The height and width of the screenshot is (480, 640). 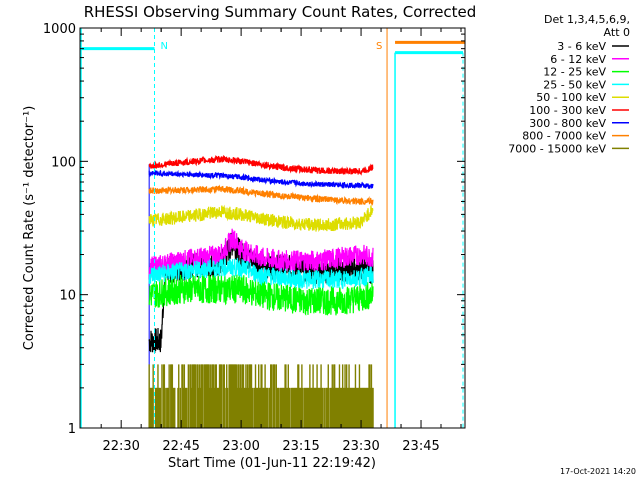 I want to click on legend-label-1: 3 - 6 keV, so click(x=581, y=46).